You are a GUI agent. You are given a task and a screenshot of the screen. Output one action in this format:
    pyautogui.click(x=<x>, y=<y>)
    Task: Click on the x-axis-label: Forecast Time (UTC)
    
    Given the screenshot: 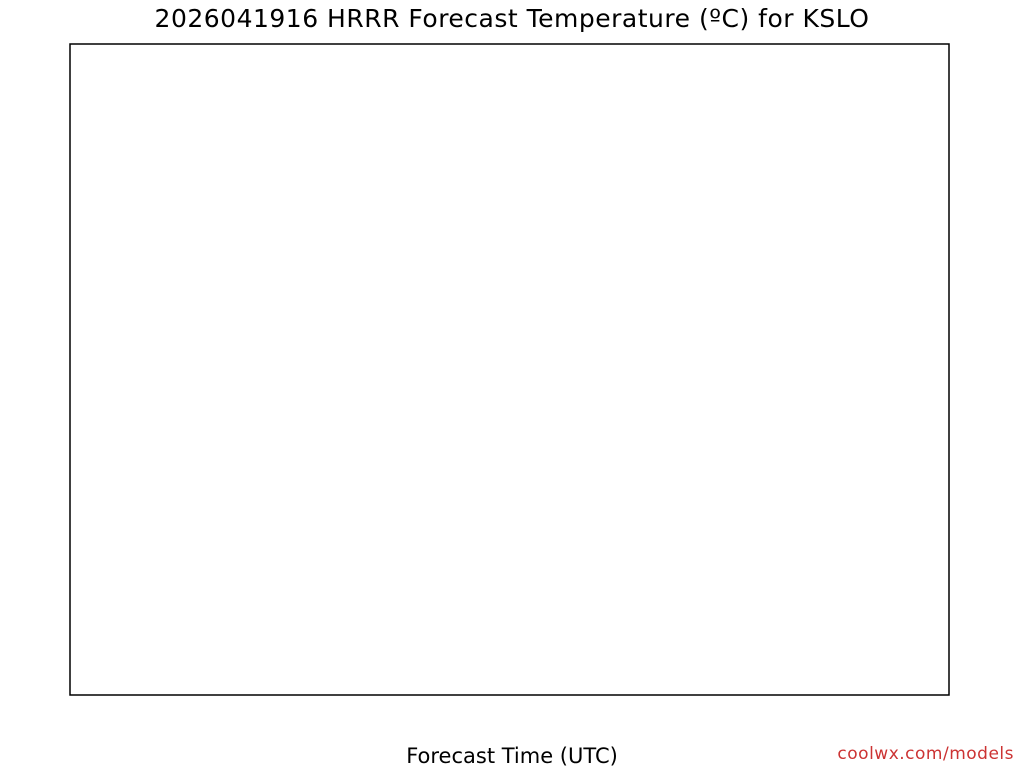 What is the action you would take?
    pyautogui.click(x=512, y=756)
    